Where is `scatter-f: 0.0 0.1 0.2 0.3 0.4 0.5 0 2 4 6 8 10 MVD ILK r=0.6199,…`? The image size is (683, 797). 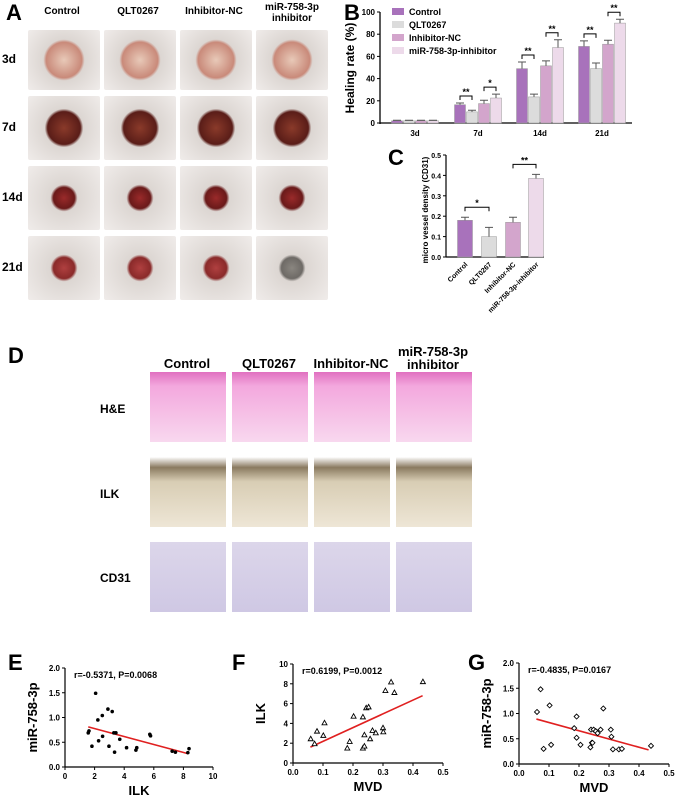 scatter-f: 0.0 0.1 0.2 0.3 0.4 0.5 0 2 4 6 8 10 MVD ILK r=0.6199,… is located at coordinates (351, 727).